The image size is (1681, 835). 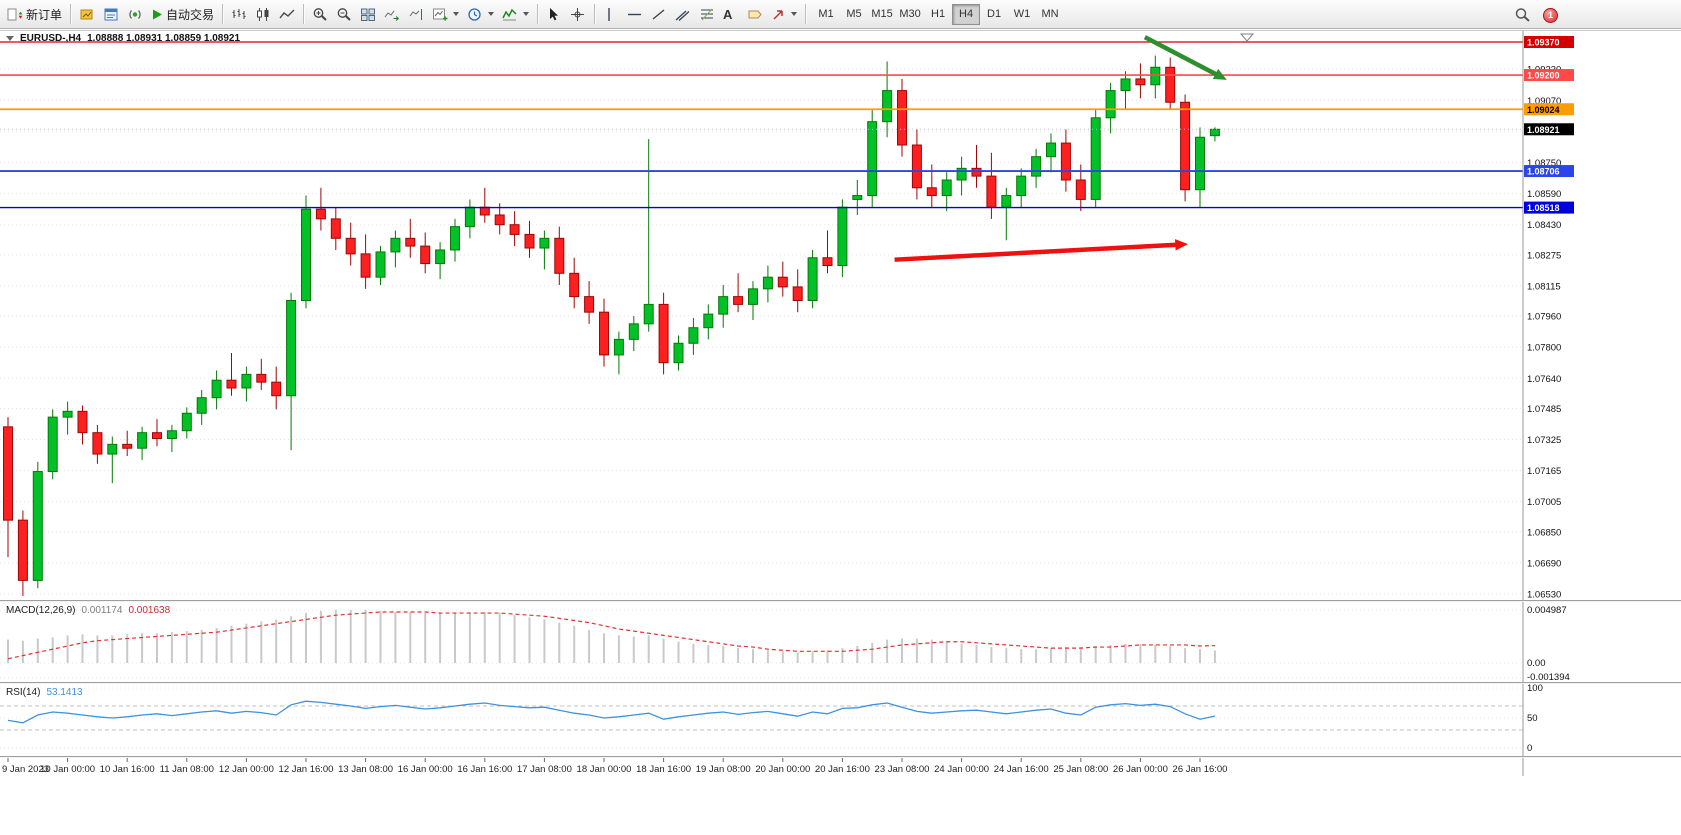 I want to click on svg-text: 1.07960, so click(x=1544, y=317).